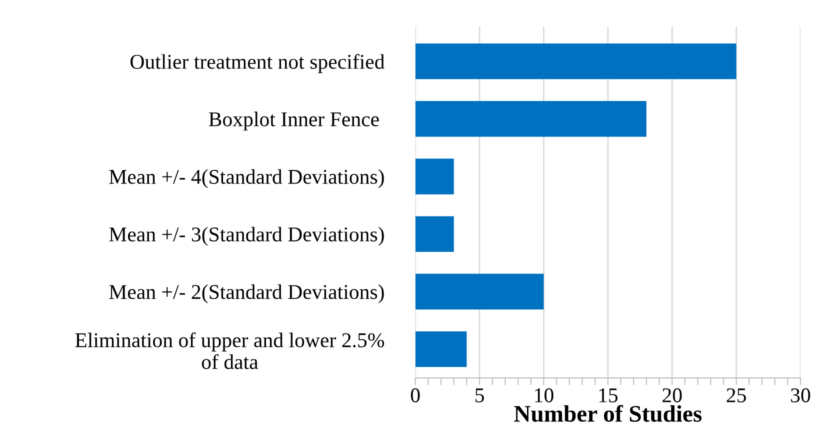 The width and height of the screenshot is (816, 439). Describe the element at coordinates (246, 236) in the screenshot. I see `y-tick-label: Mean +/- 3(Standard Deviations)` at that location.